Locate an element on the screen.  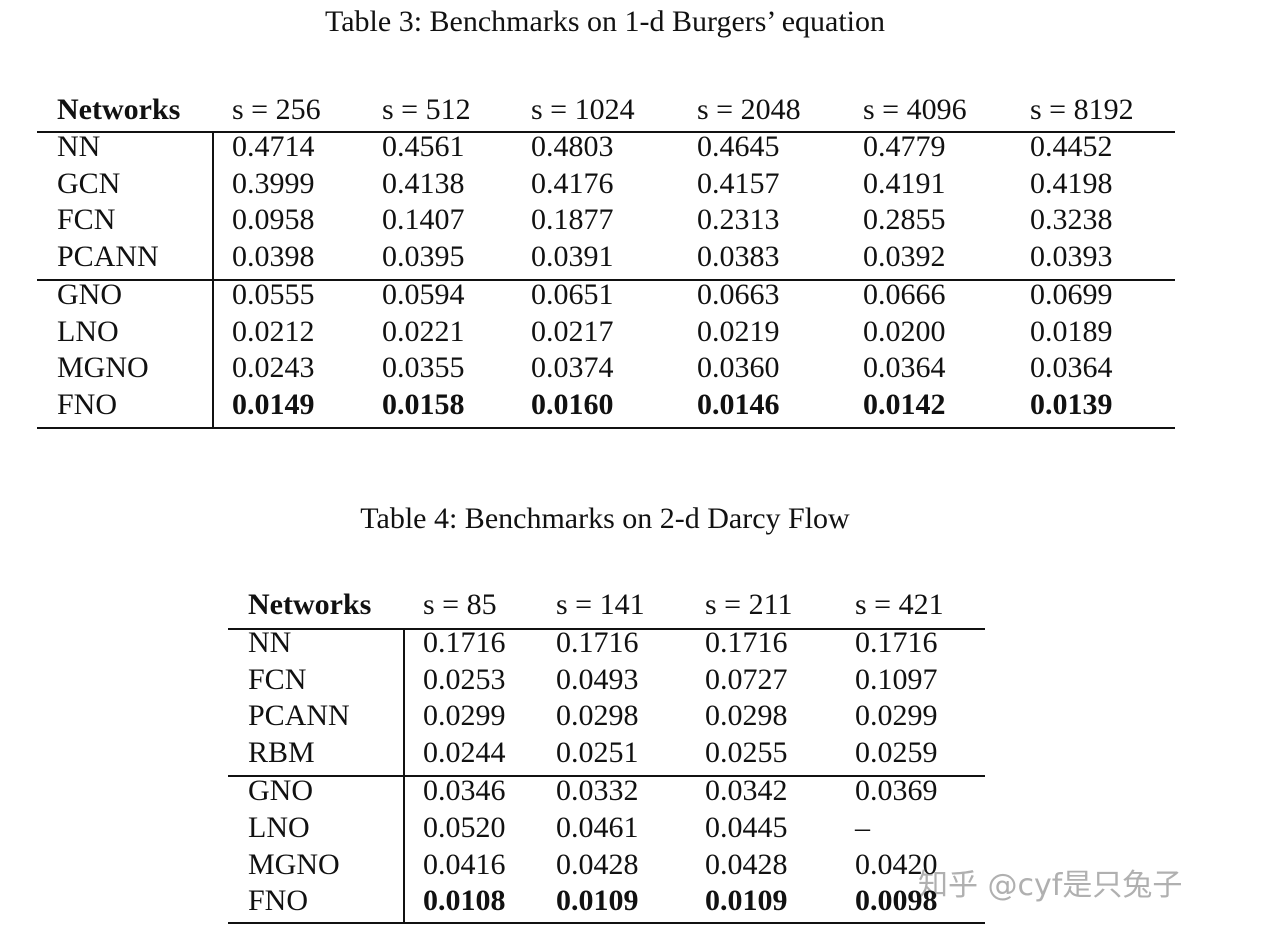
row-label: MGNO is located at coordinates (294, 864).